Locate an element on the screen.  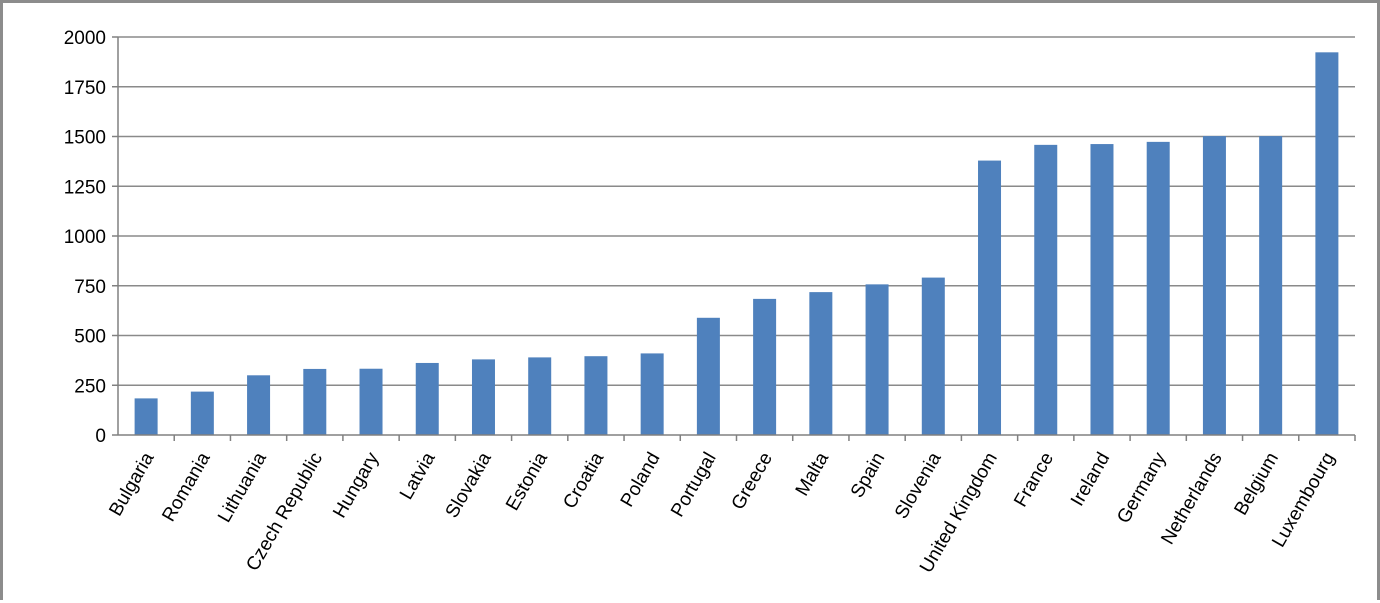
x-tick-label: Germany is located at coordinates (1142, 488).